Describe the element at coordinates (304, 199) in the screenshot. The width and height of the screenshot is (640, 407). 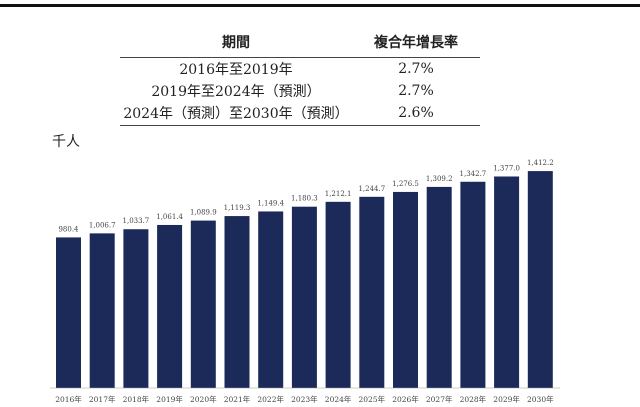
I see `data-label: 1,180.3` at that location.